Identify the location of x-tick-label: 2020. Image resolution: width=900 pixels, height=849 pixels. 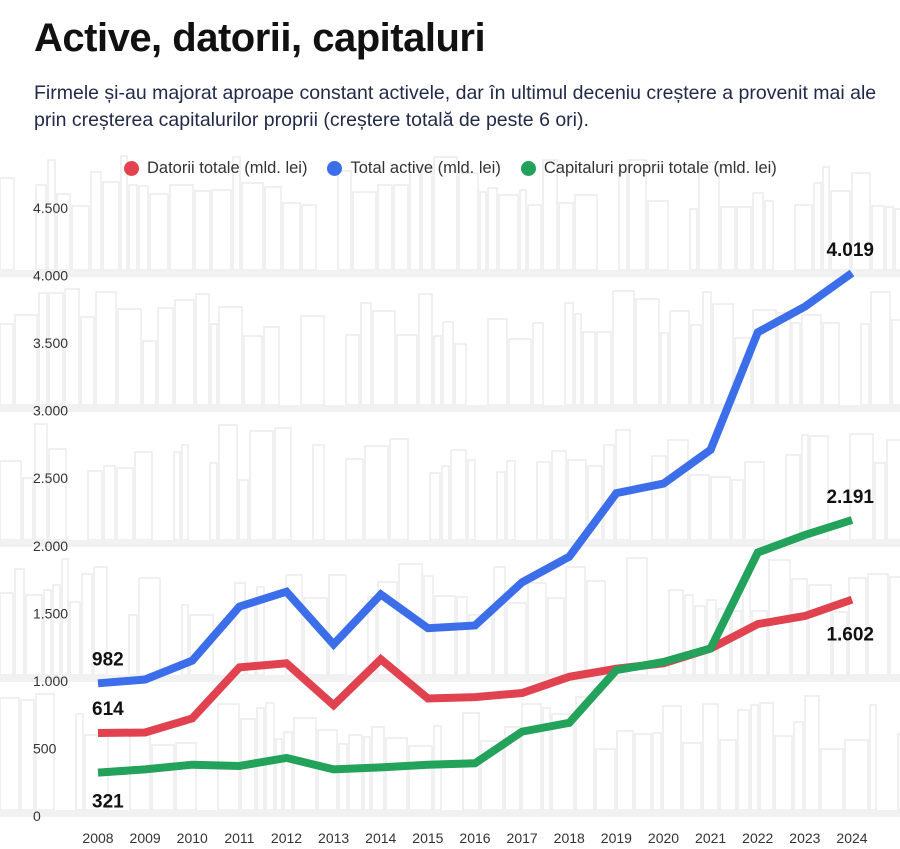
(663, 838).